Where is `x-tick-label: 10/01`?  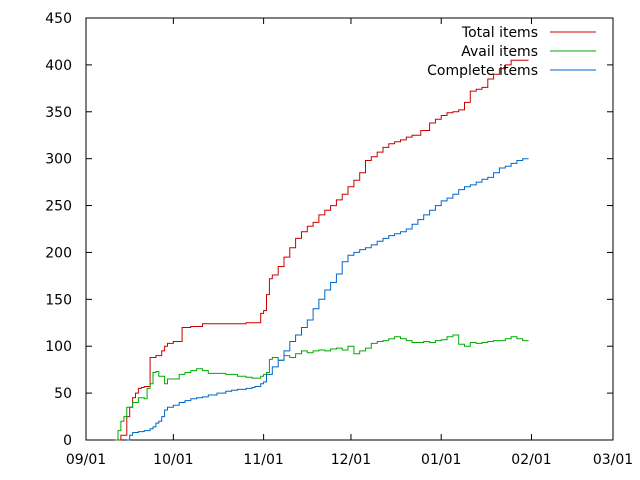 x-tick-label: 10/01 is located at coordinates (173, 460).